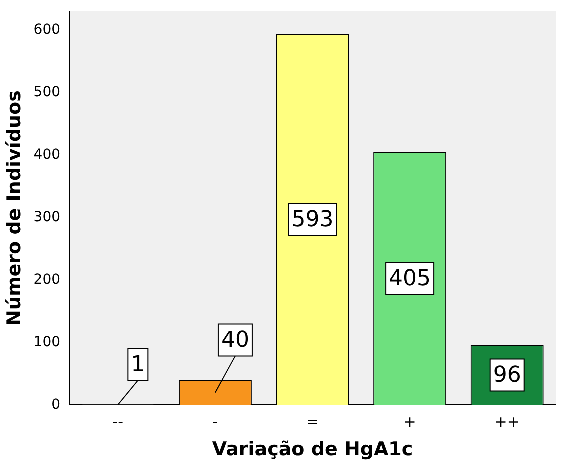  What do you see at coordinates (410, 422) in the screenshot?
I see `x-tick-label: +` at bounding box center [410, 422].